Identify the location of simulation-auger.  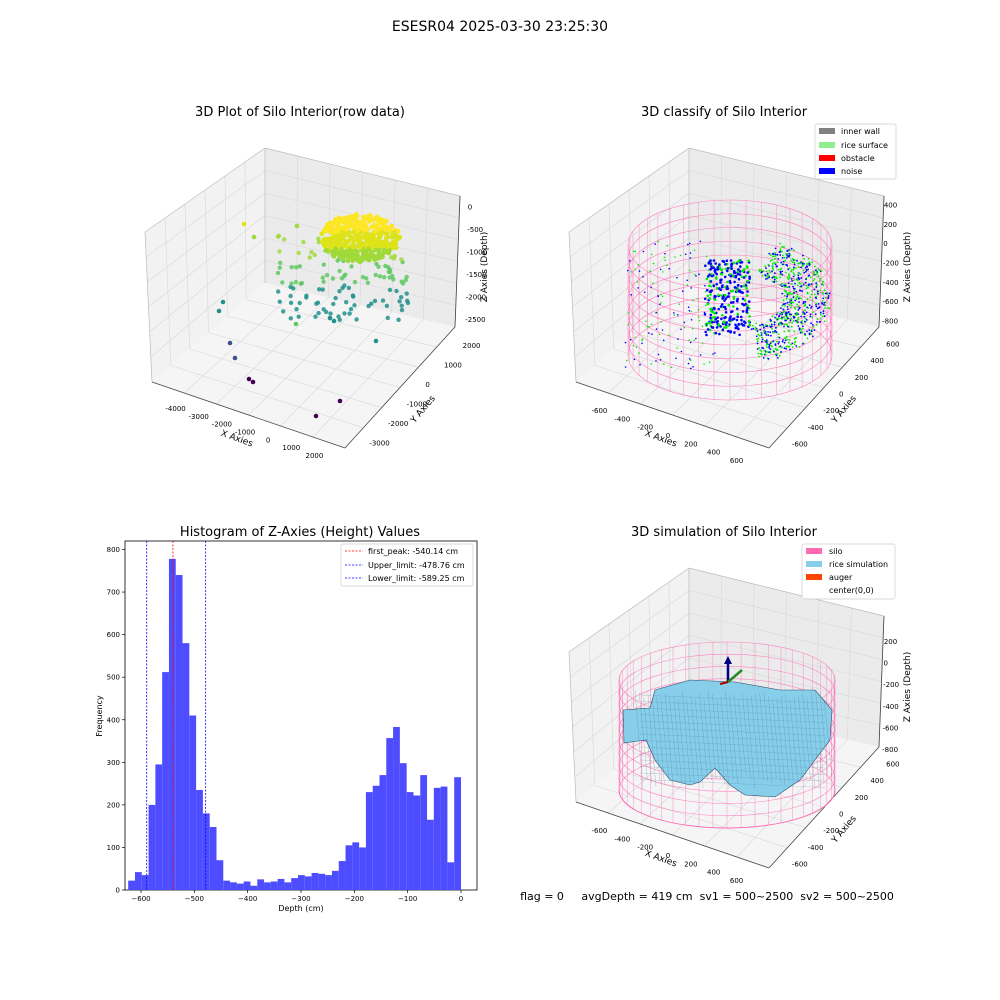
(731, 670).